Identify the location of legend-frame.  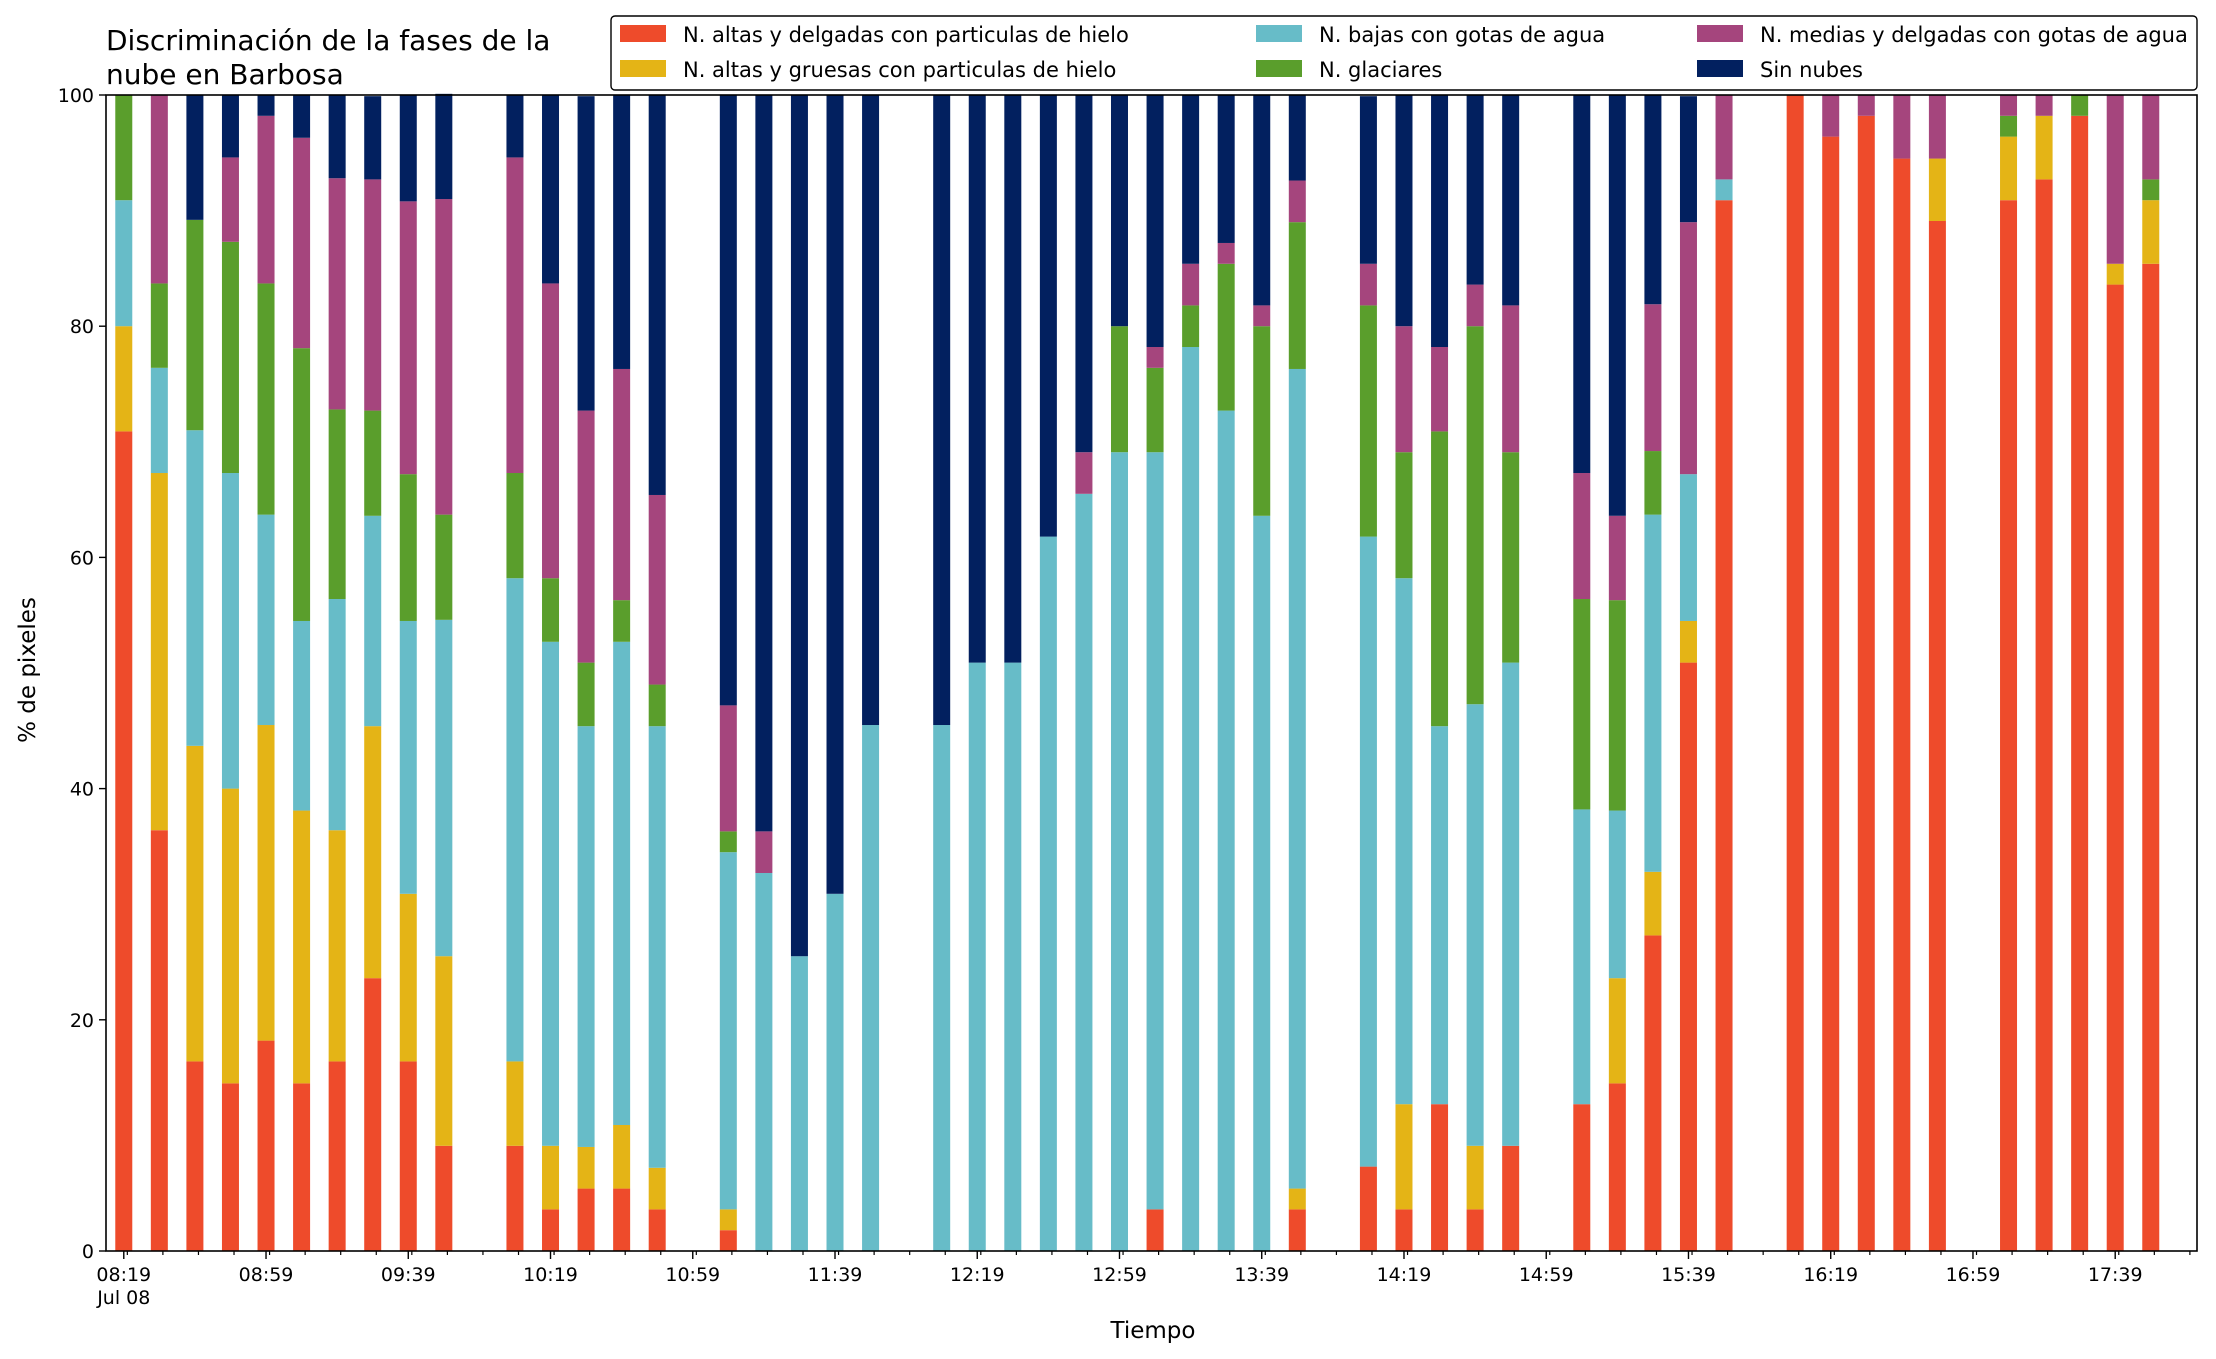
(1404, 53).